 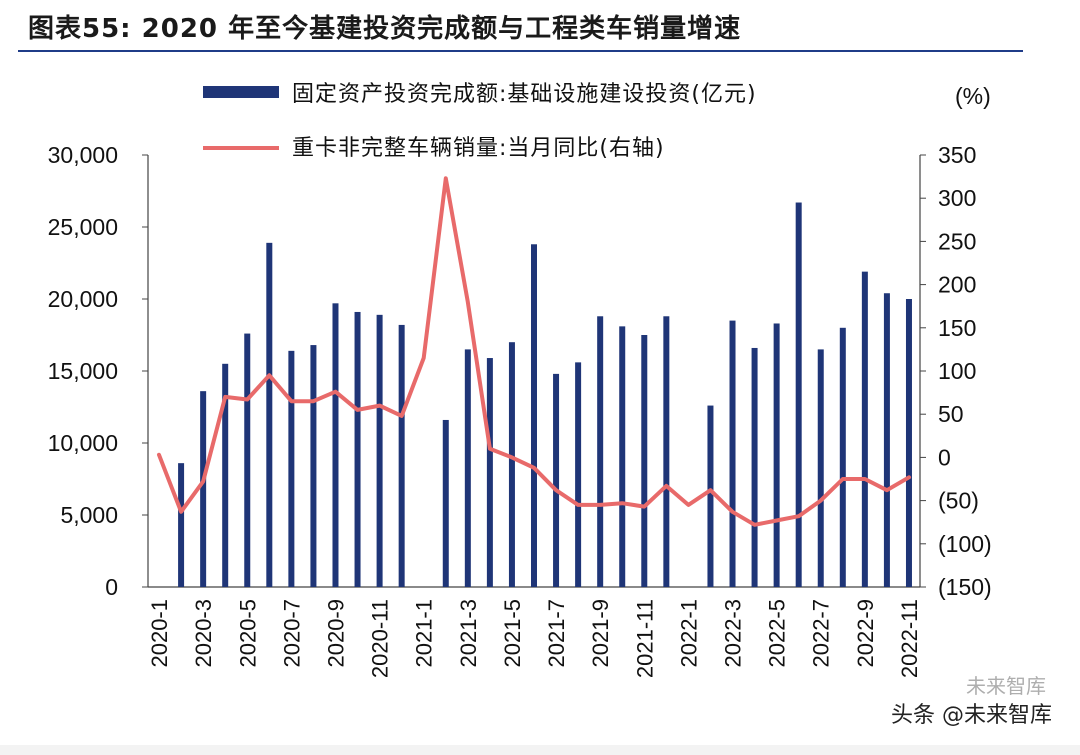 What do you see at coordinates (821, 633) in the screenshot?
I see `x-tick-label: 2022-7` at bounding box center [821, 633].